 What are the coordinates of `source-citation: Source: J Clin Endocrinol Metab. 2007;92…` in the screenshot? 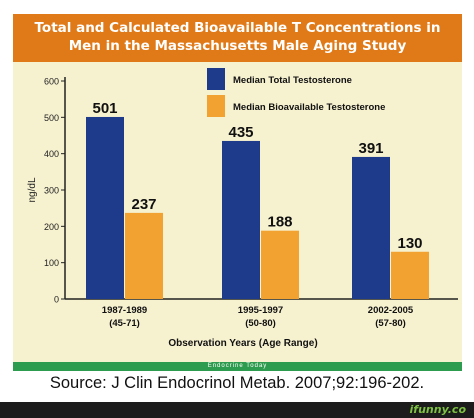 It's located at (237, 383).